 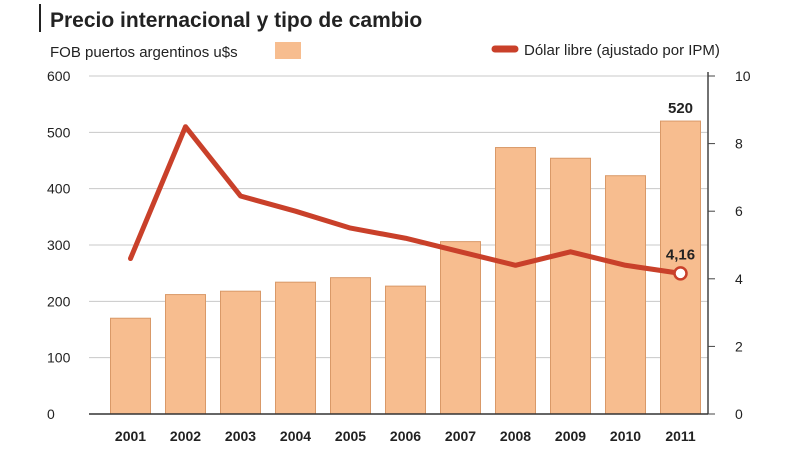 What do you see at coordinates (570, 286) in the screenshot?
I see `bar-2009` at bounding box center [570, 286].